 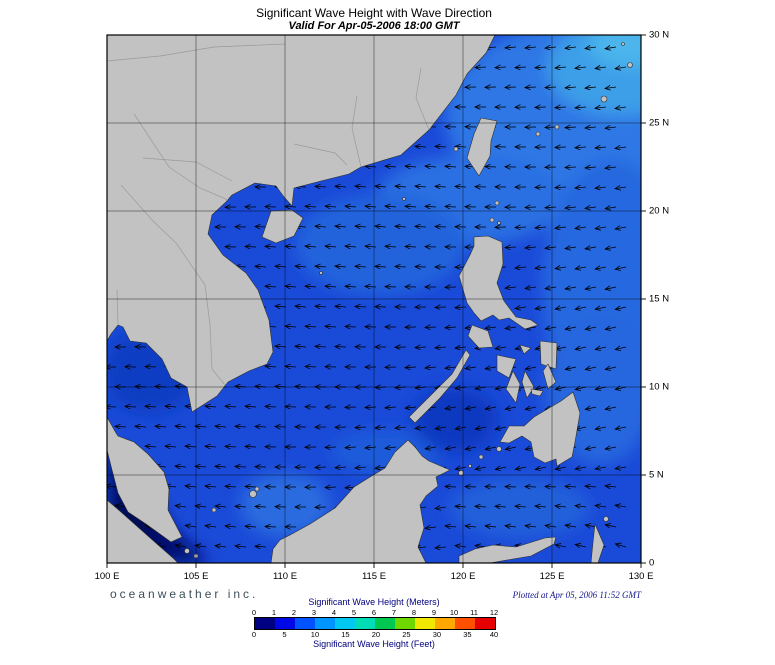 I want to click on land-malay-peninsula, so click(x=145, y=479).